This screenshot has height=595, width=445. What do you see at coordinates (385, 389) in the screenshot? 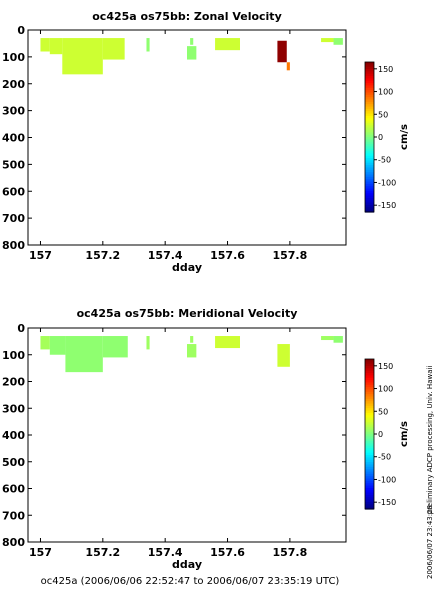
I see `colorbar-tick-label: 100` at bounding box center [385, 389].